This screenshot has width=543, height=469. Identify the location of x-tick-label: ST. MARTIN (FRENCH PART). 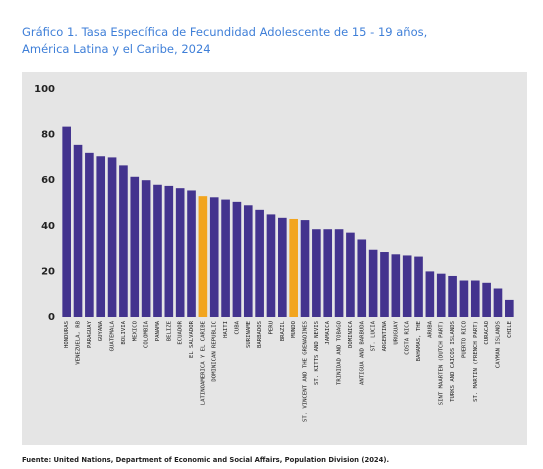
(476, 361).